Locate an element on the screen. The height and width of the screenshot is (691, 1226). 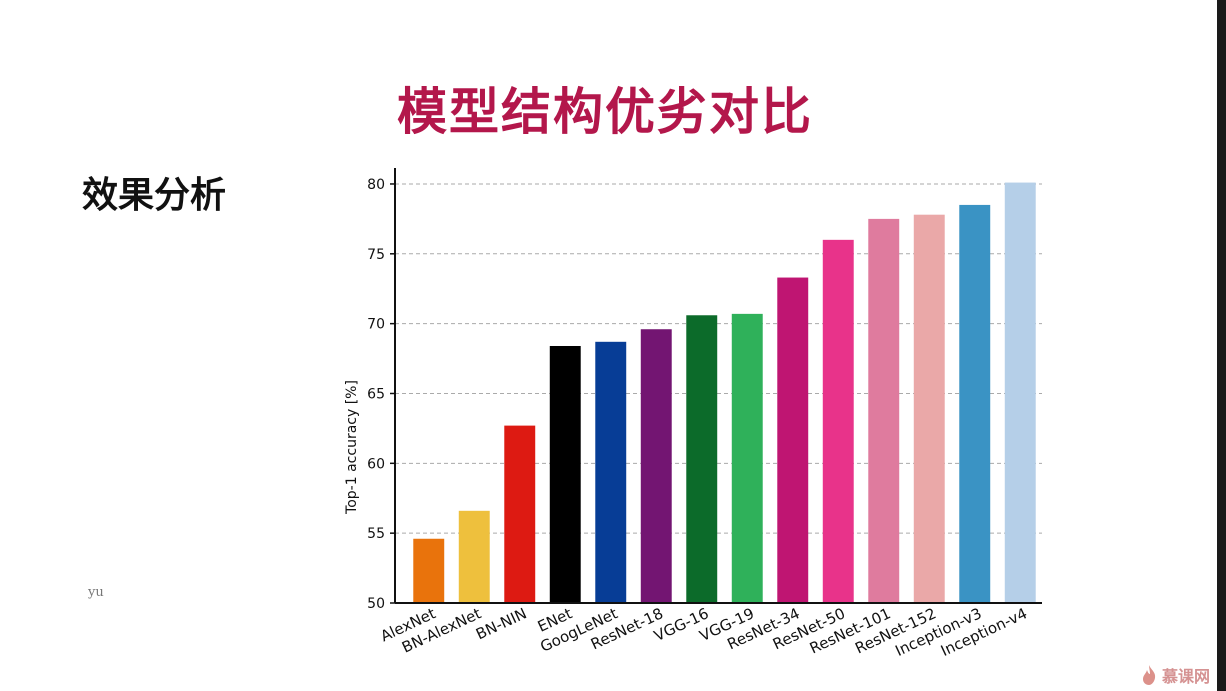
flame-icon is located at coordinates (1149, 675).